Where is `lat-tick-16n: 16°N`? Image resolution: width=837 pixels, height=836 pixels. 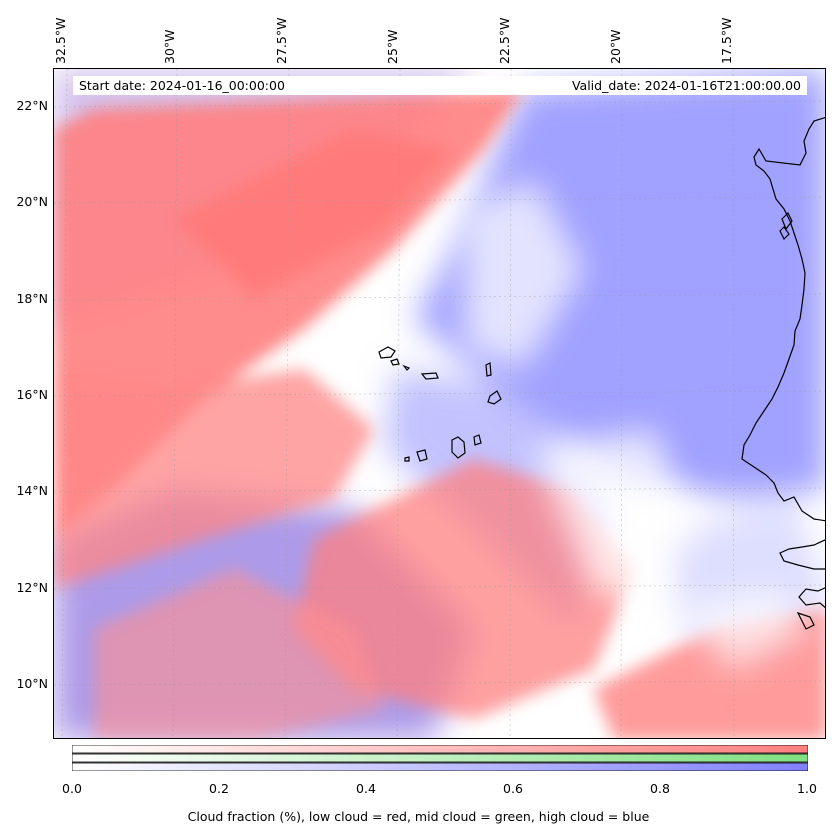
lat-tick-16n: 16°N is located at coordinates (32, 394).